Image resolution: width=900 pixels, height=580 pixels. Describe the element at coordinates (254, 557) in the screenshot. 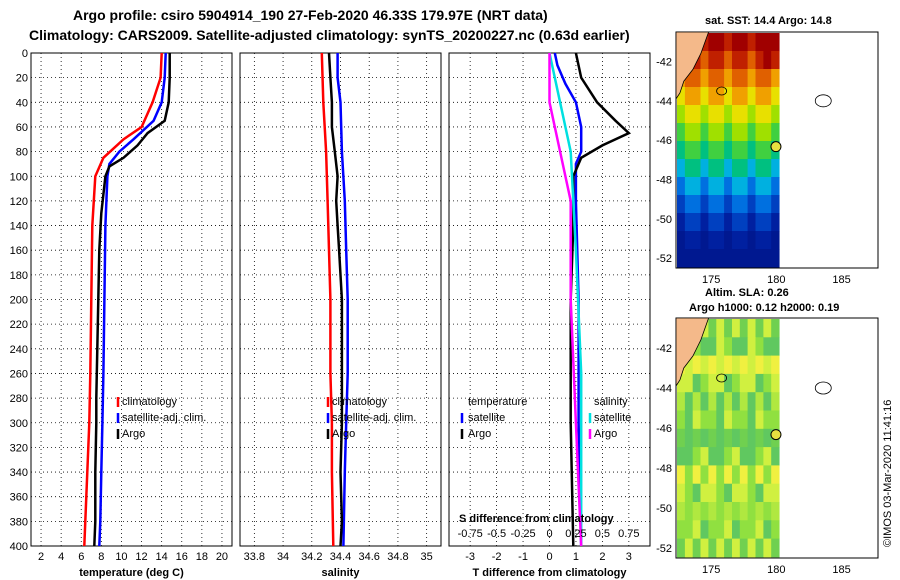

I see `x-tick-label: 33.8` at that location.